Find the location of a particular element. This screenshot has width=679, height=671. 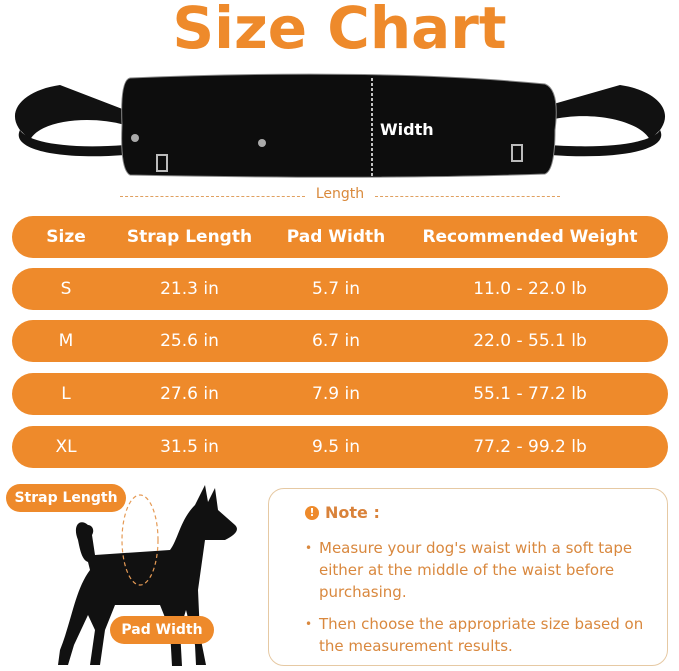

cell-weight: 22.0 - 55.1 lb is located at coordinates (530, 341).